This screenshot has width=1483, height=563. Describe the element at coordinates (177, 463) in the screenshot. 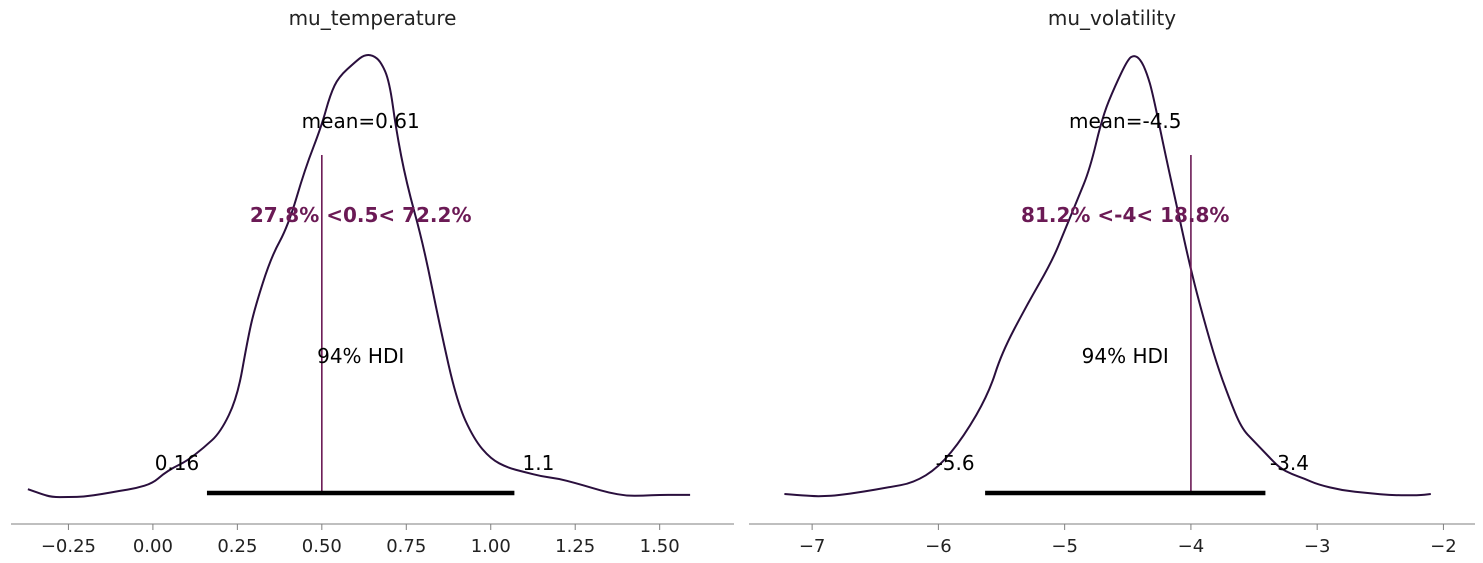

I see `hdi-low-label: 0.16` at that location.